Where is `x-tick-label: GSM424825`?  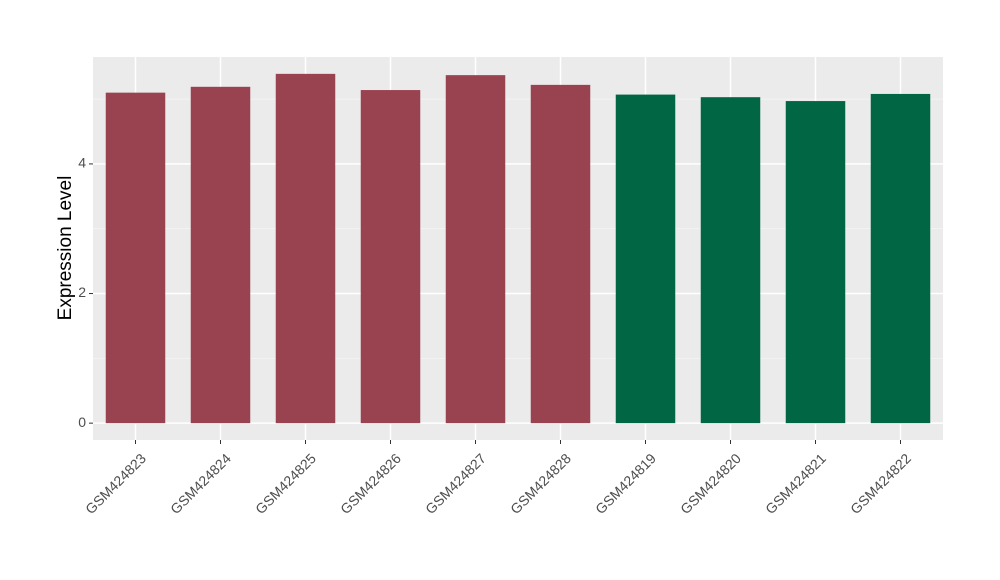 x-tick-label: GSM424825 is located at coordinates (285, 483).